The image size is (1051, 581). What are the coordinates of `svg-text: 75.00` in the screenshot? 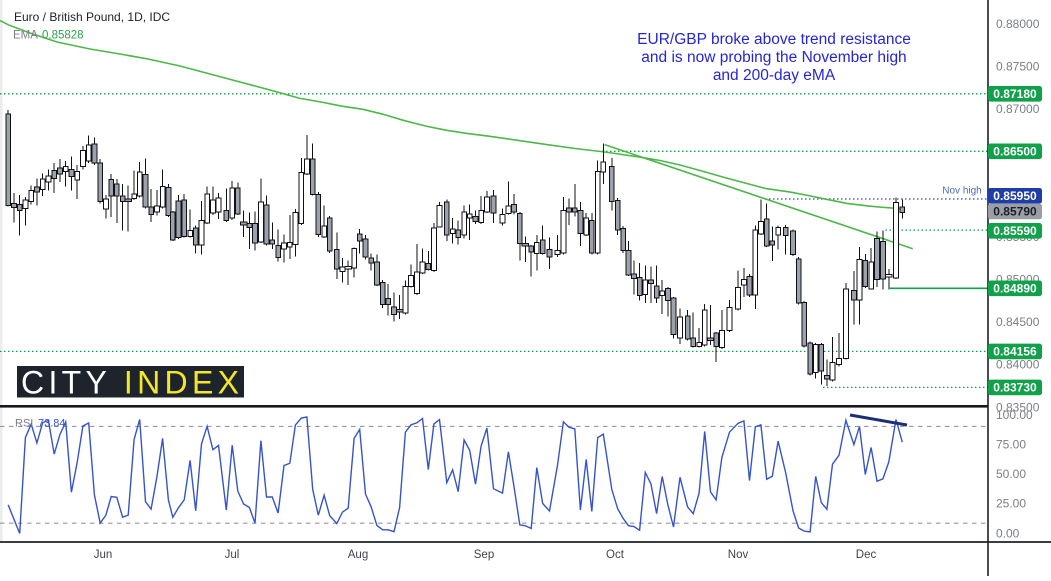 It's located at (1011, 444).